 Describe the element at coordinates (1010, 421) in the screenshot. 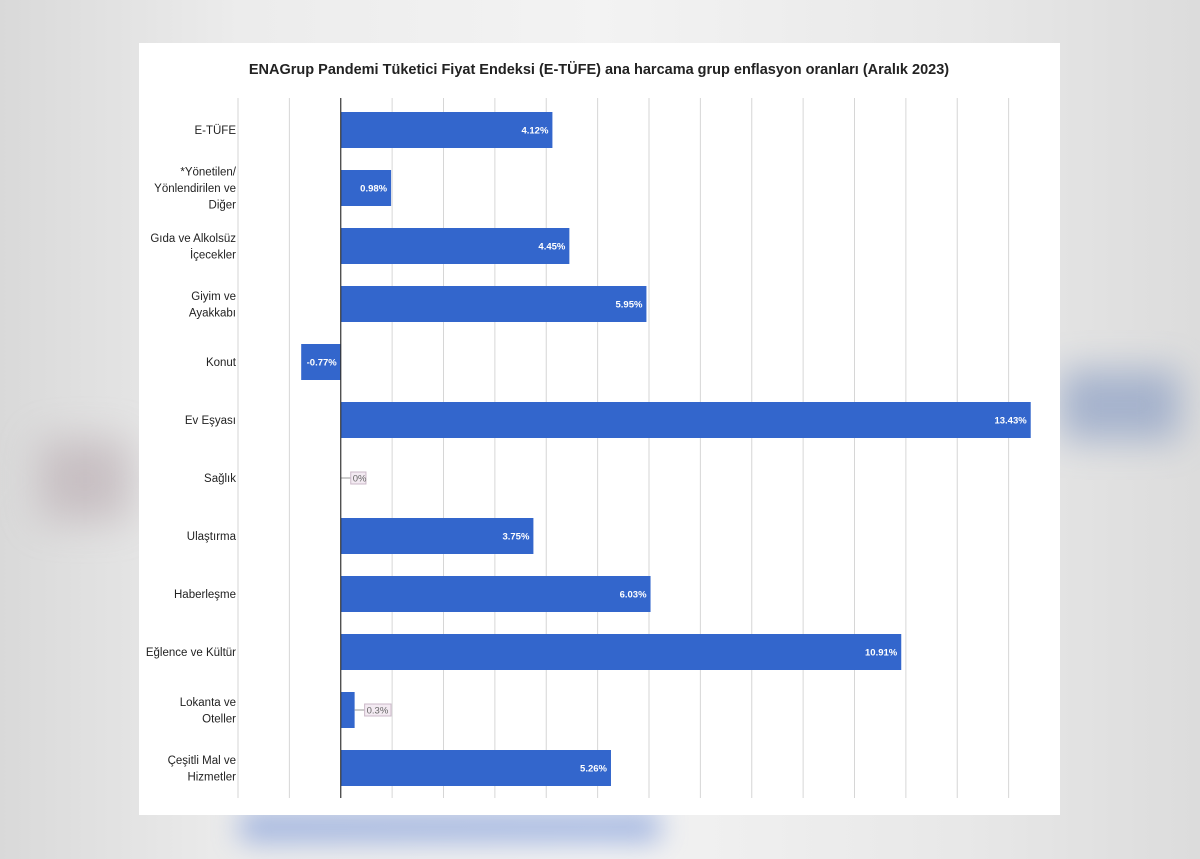

I see `data-label: 13.43%` at that location.